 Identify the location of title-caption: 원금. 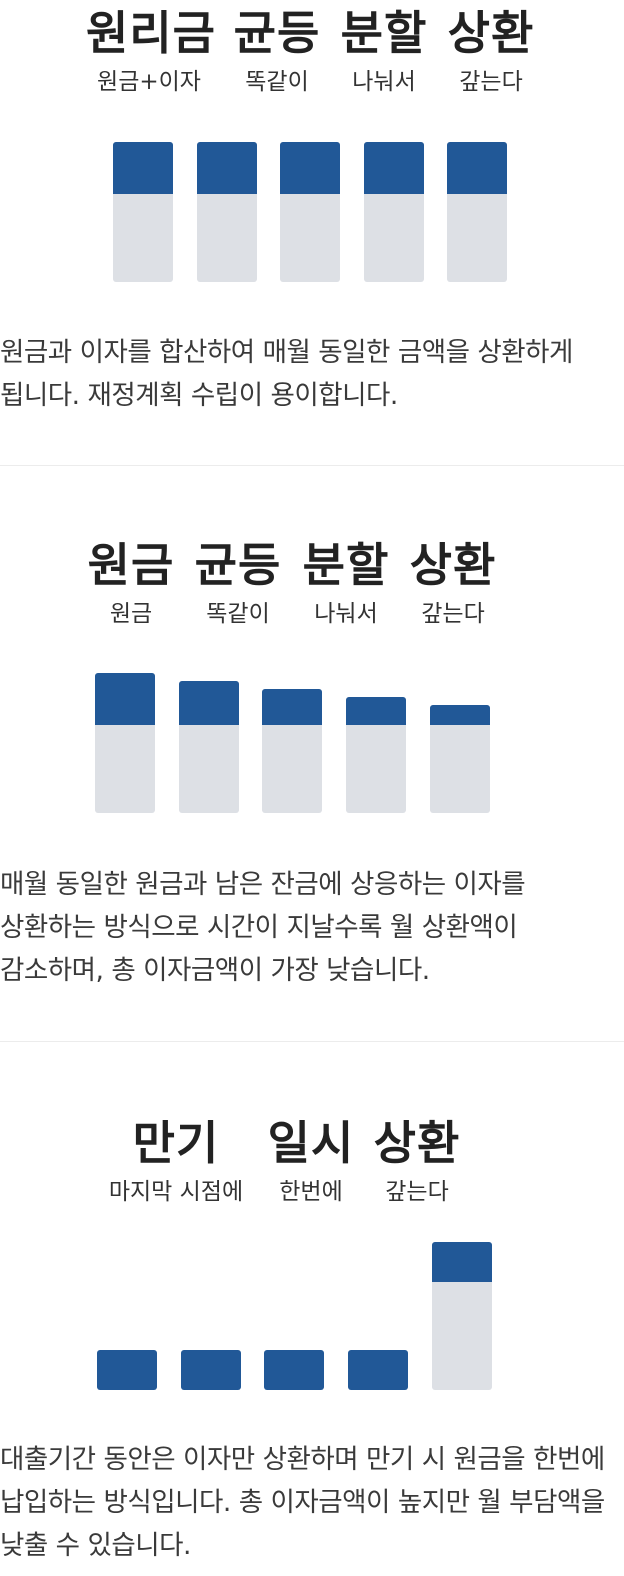
(131, 614).